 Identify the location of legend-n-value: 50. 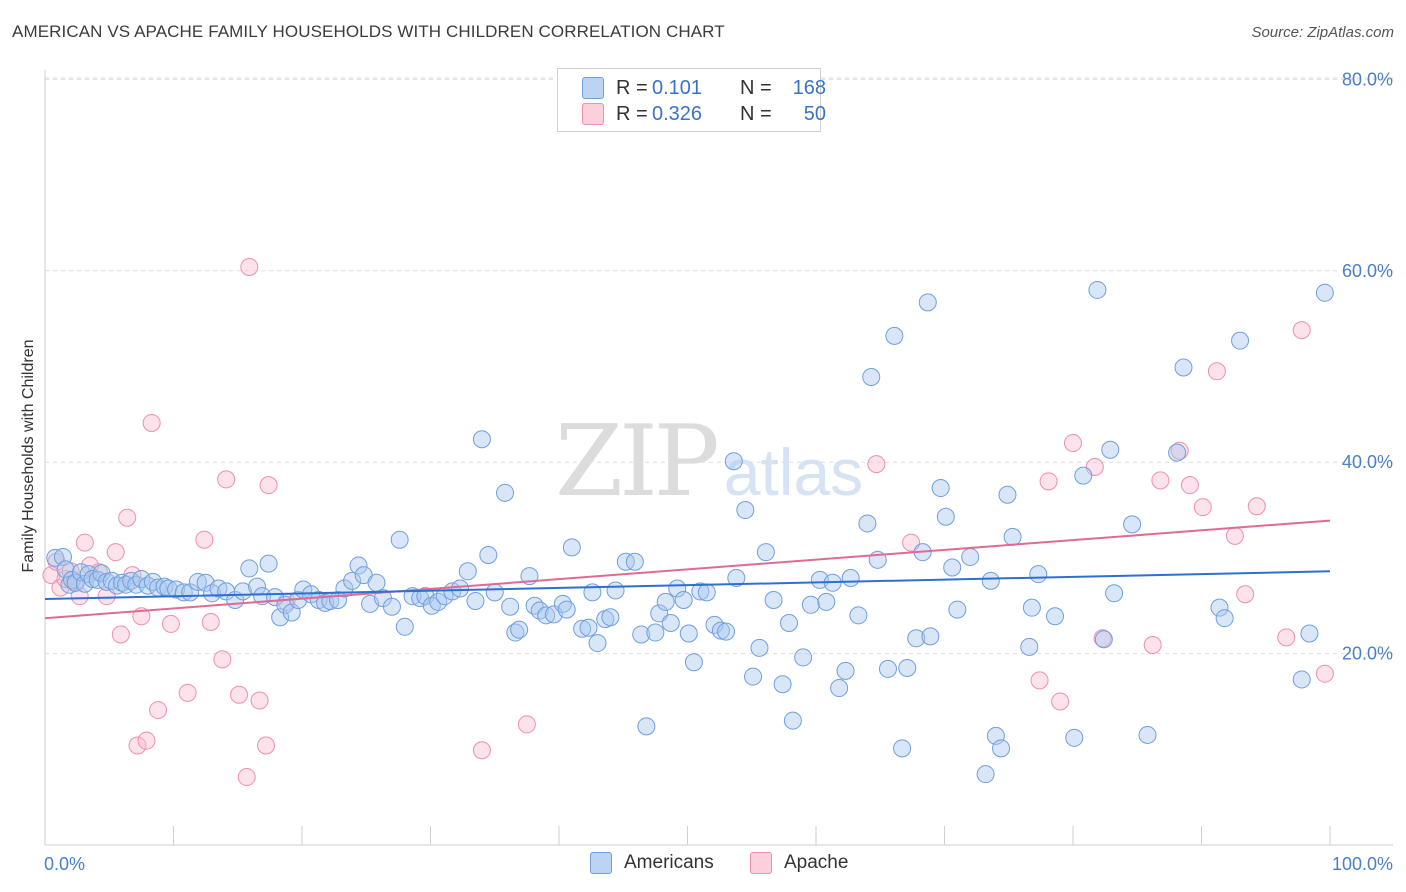
(814, 113).